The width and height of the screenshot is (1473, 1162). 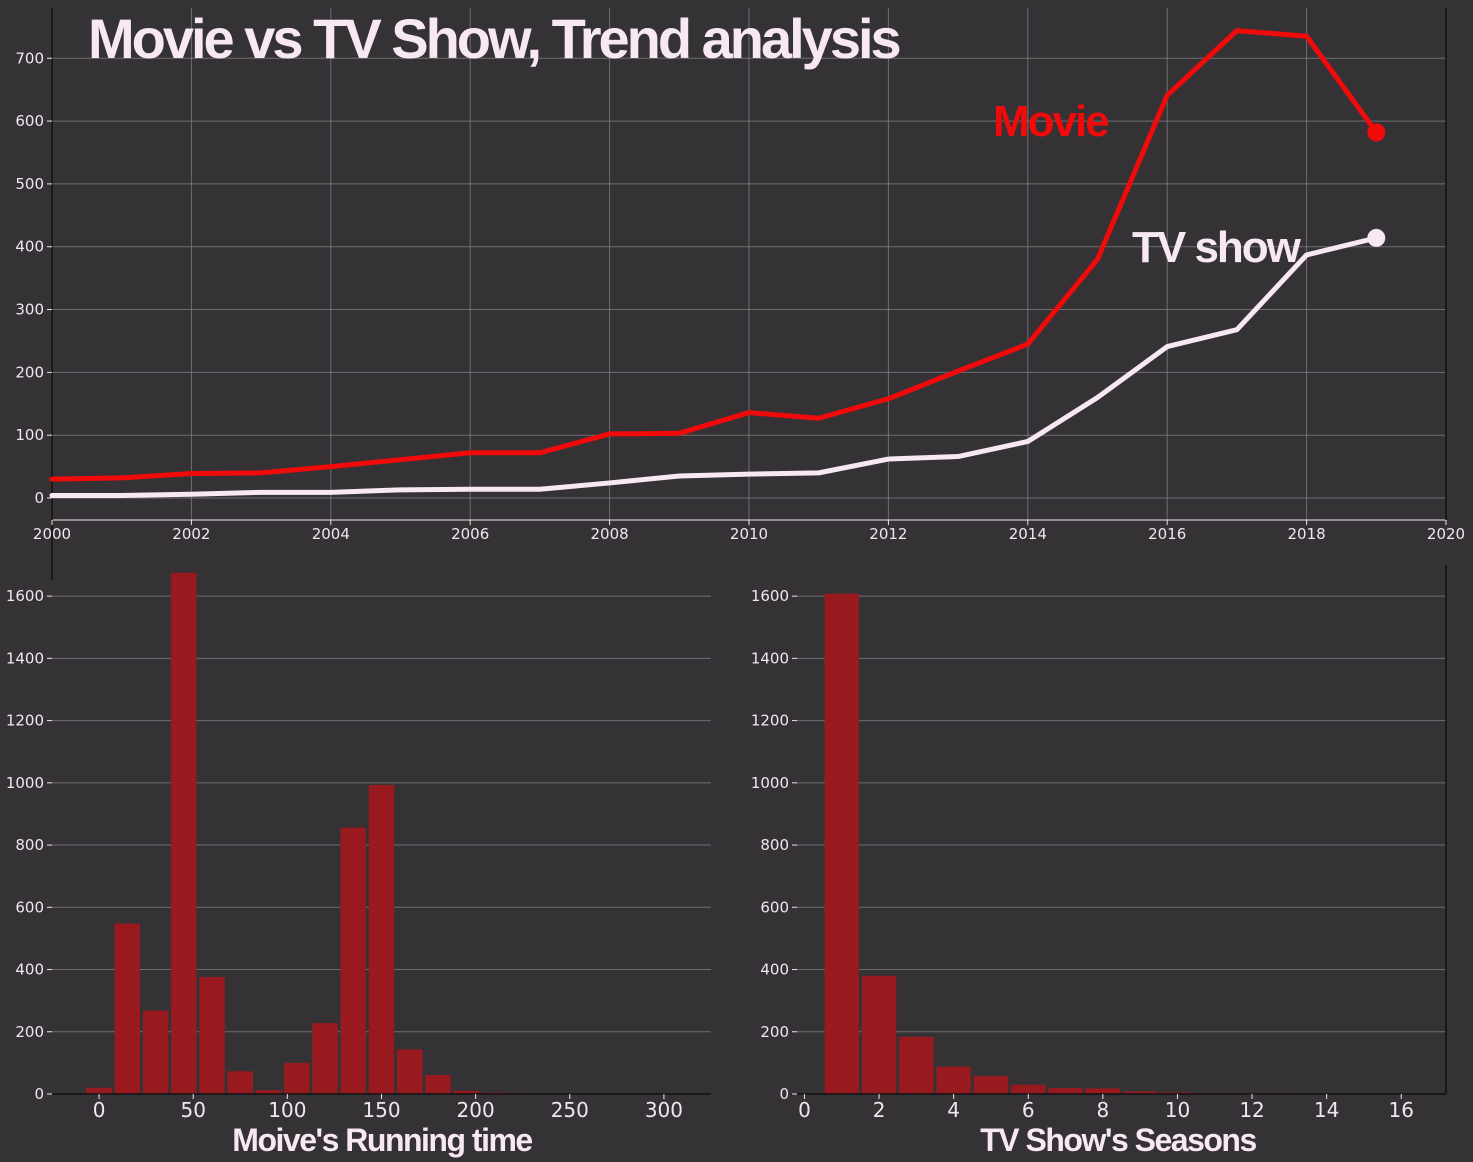 I want to click on x-tick-label: 4, so click(x=953, y=1110).